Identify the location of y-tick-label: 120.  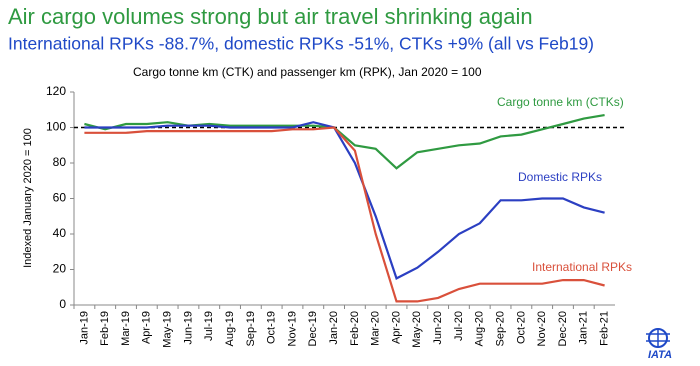
(56, 91).